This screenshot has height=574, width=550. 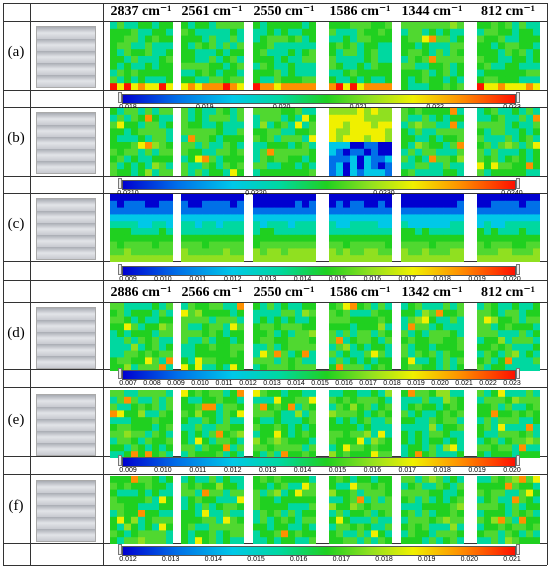 What do you see at coordinates (141, 292) in the screenshot?
I see `column-header: 2886 cm⁻¹` at bounding box center [141, 292].